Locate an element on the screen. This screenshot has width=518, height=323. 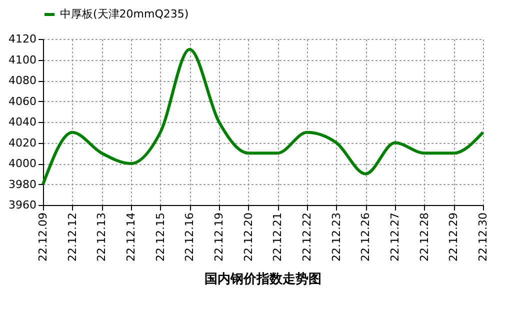
y-tick-label: 4020 is located at coordinates (22, 143).